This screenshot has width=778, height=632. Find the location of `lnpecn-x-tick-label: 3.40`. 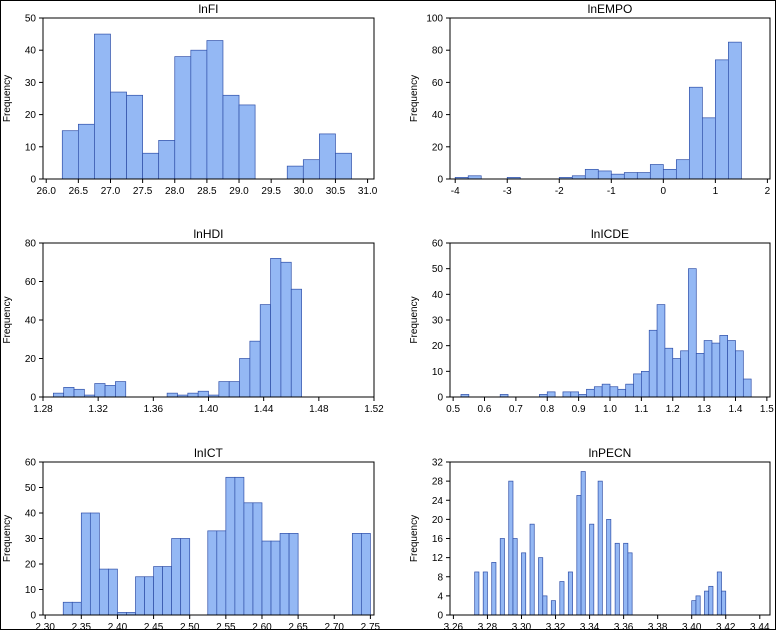

lnpecn-x-tick-label: 3.40 is located at coordinates (692, 627).